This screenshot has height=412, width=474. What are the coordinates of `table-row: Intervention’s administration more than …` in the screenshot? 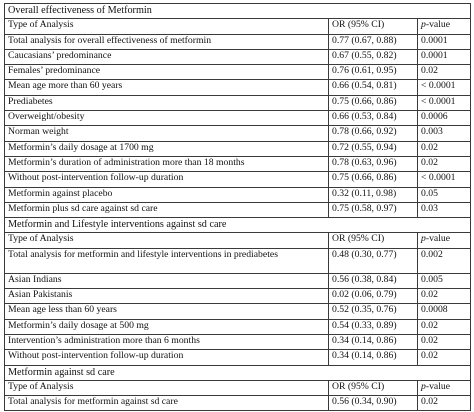 It's located at (238, 342).